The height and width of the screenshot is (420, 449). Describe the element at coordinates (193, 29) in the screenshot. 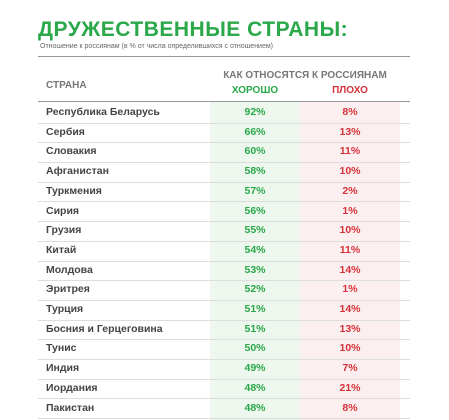

I see `title: ДРУЖЕСТВЕННЫЕ СТРАНЫ:` at that location.